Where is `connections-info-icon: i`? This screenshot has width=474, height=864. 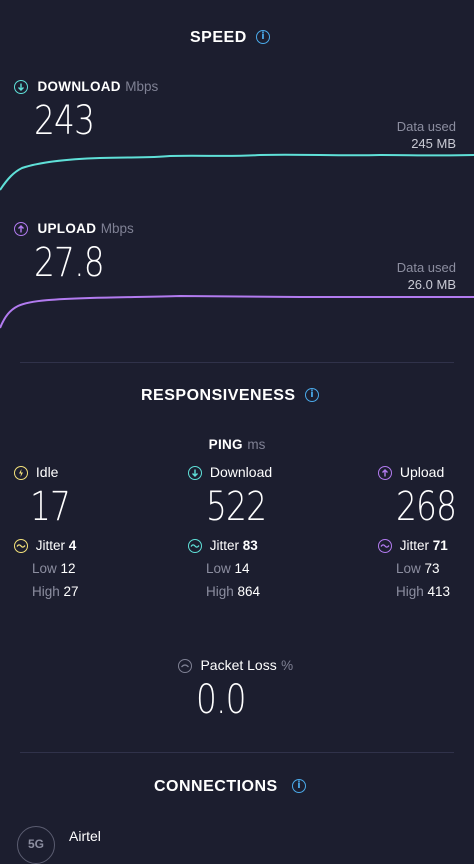
connections-info-icon: i is located at coordinates (299, 786).